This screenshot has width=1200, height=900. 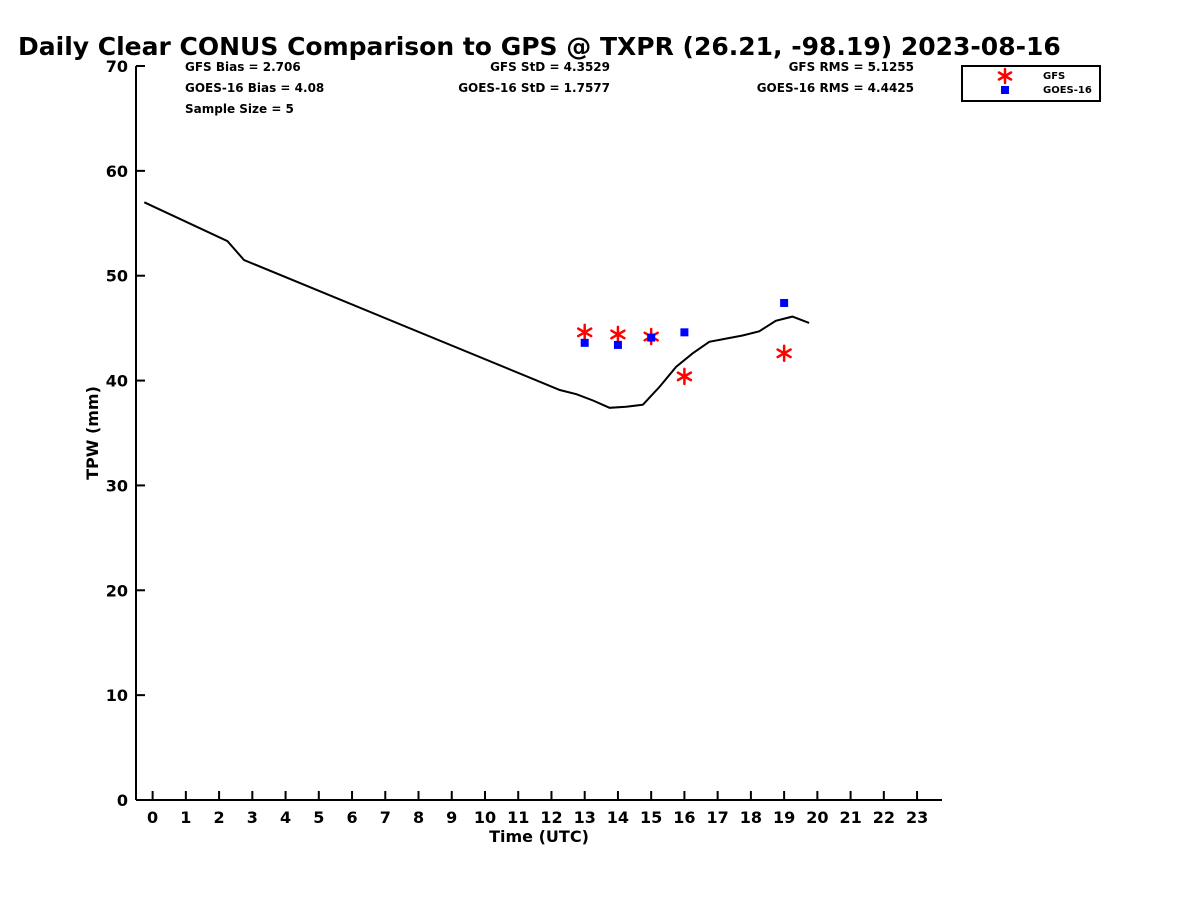 What do you see at coordinates (219, 817) in the screenshot?
I see `x-tick-label: 2` at bounding box center [219, 817].